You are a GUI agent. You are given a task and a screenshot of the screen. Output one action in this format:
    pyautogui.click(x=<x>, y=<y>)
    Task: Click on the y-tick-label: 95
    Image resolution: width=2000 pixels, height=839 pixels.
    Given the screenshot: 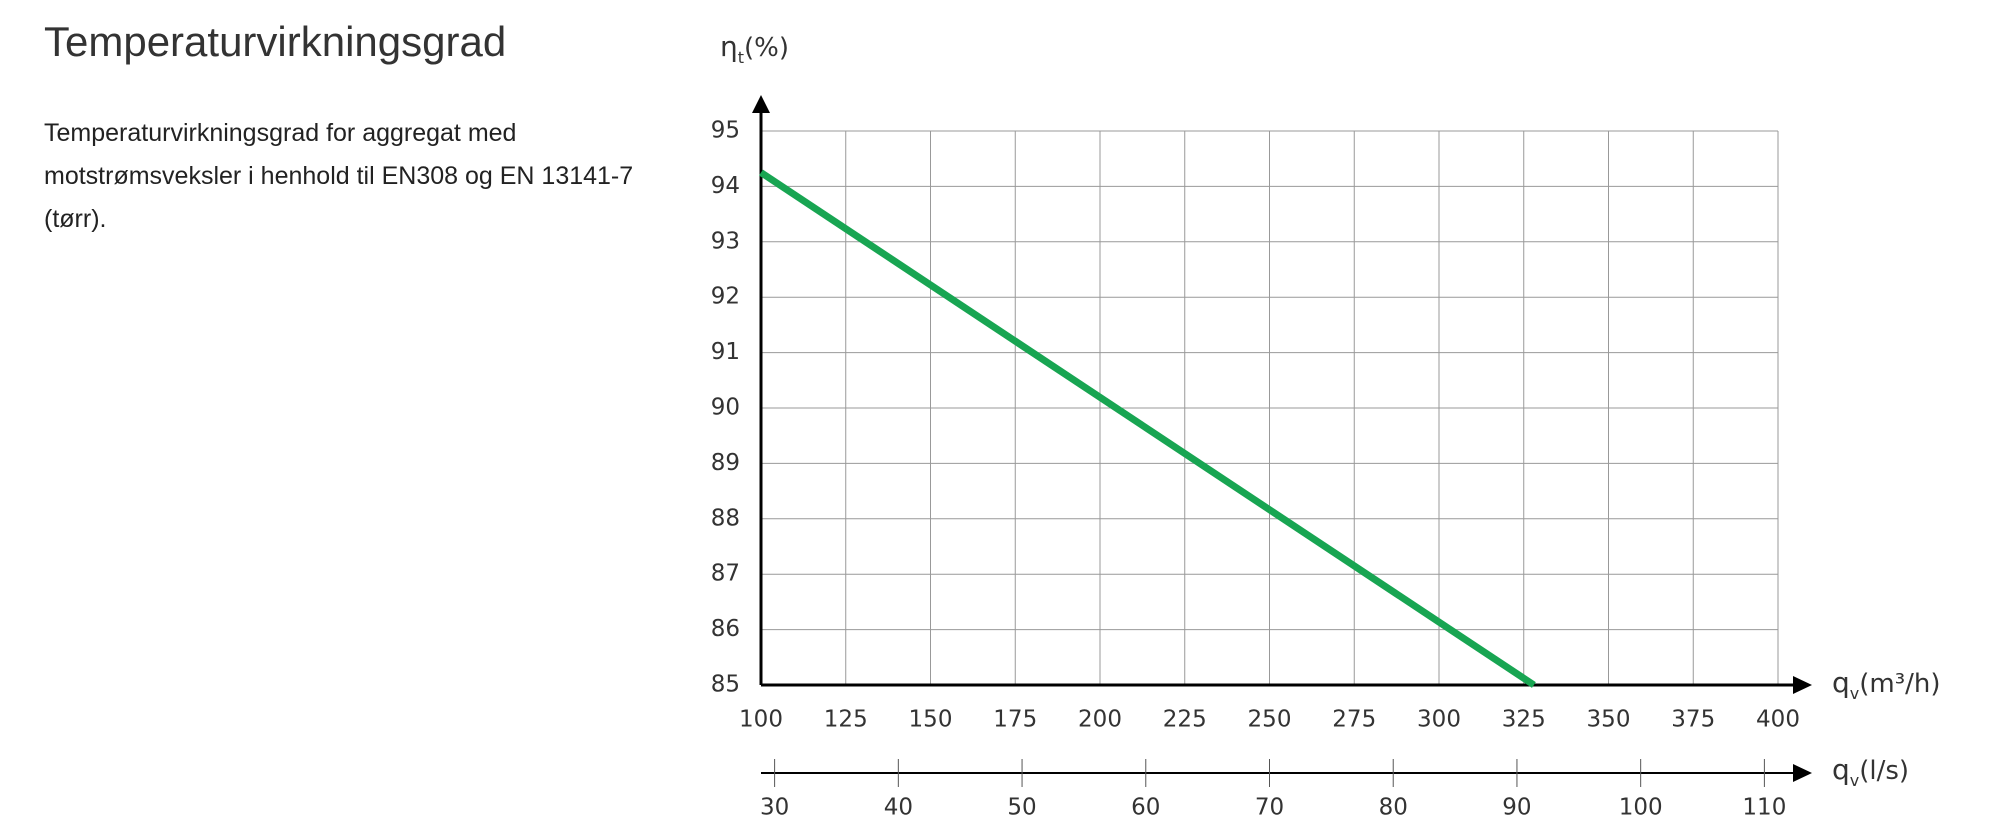 What is the action you would take?
    pyautogui.click(x=725, y=131)
    